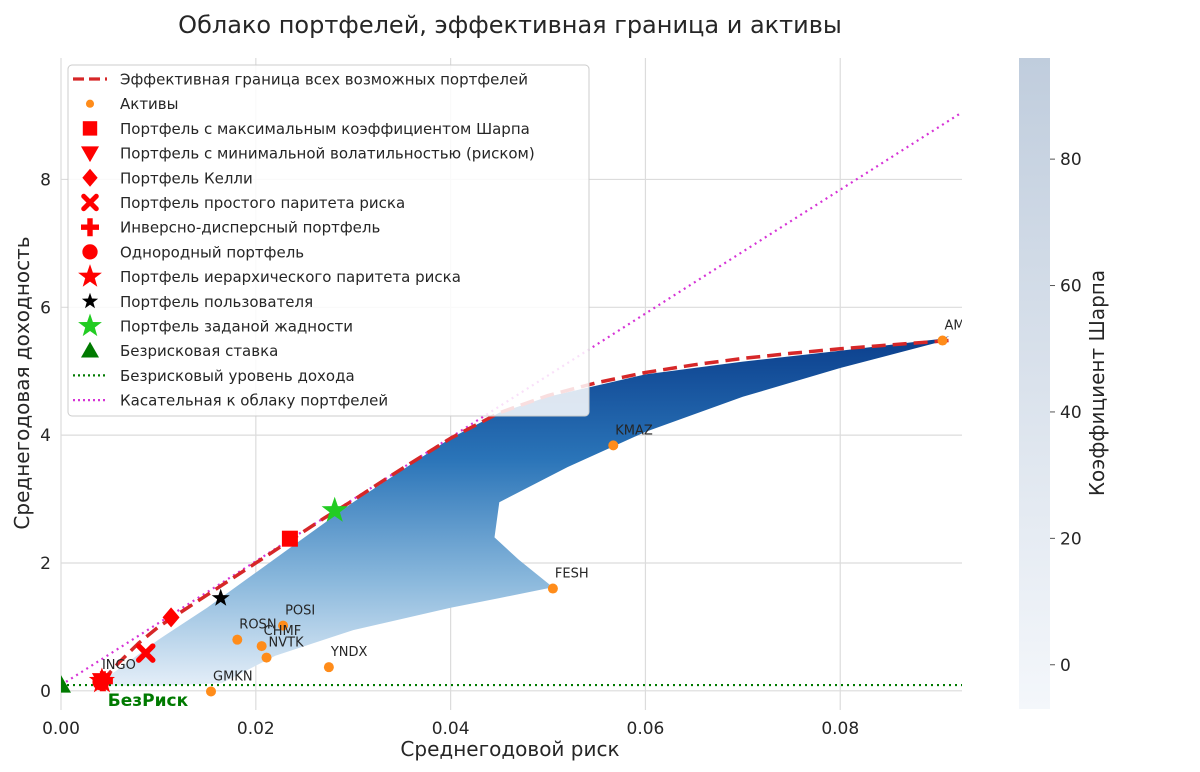 The image size is (1200, 772). I want to click on colorbar-label: Коэффициент Шарпа, so click(1097, 383).